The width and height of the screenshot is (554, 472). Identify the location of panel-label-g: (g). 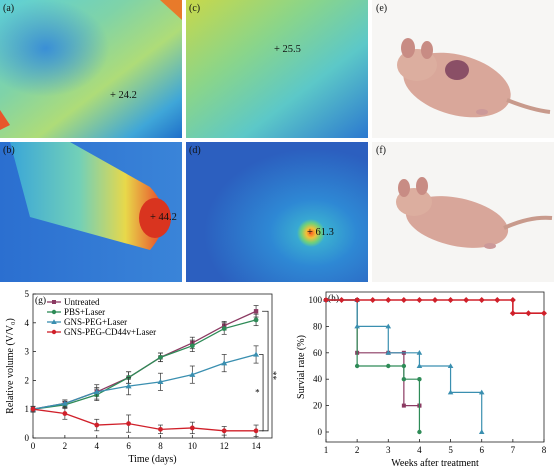
(40, 300).